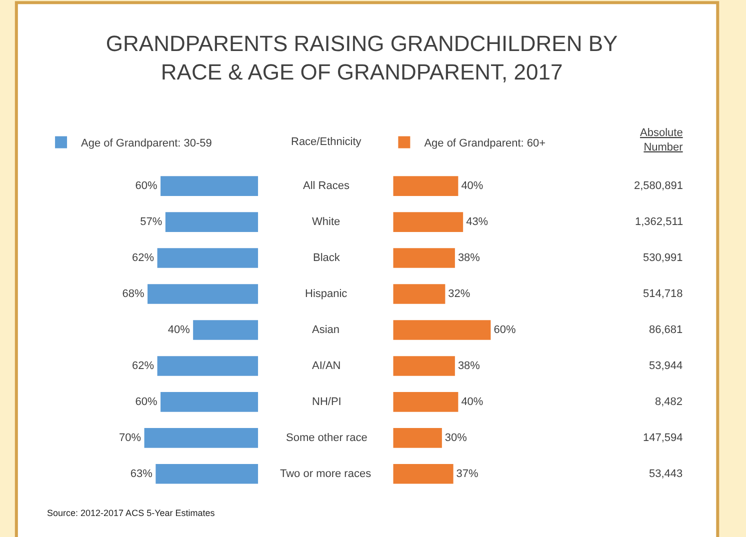 This screenshot has height=537, width=746. Describe the element at coordinates (327, 402) in the screenshot. I see `category-label: NH/PI` at that location.